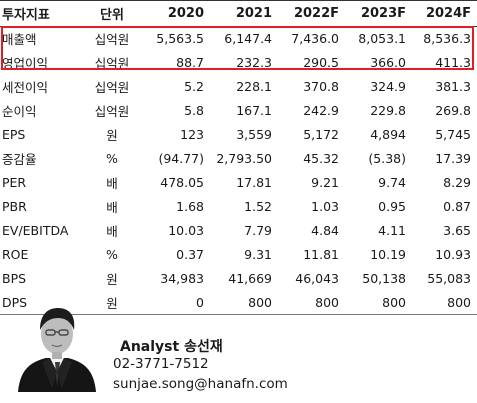 The image size is (477, 403). Describe the element at coordinates (392, 206) in the screenshot. I see `row-value: 0.95` at that location.